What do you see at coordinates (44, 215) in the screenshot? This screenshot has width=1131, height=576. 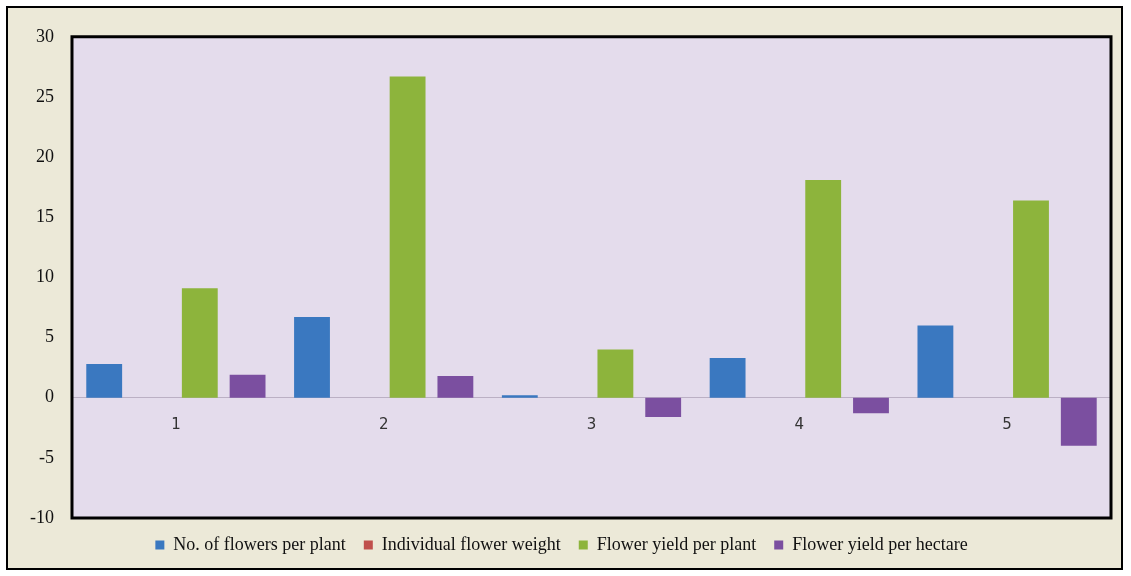 I see `y-tick-label: 15` at bounding box center [44, 215].